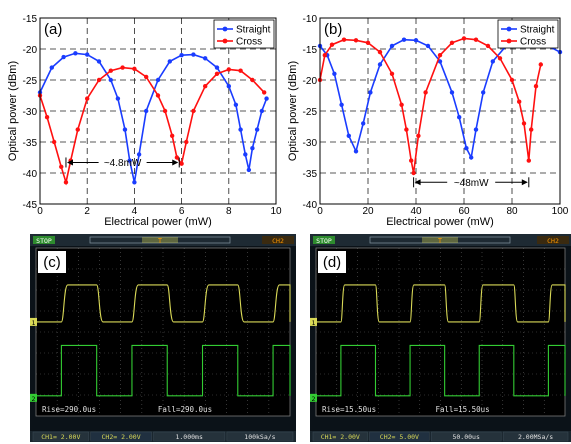 This screenshot has height=444, width=571. Describe the element at coordinates (560, 211) in the screenshot. I see `x-tick-label: 100` at that location.